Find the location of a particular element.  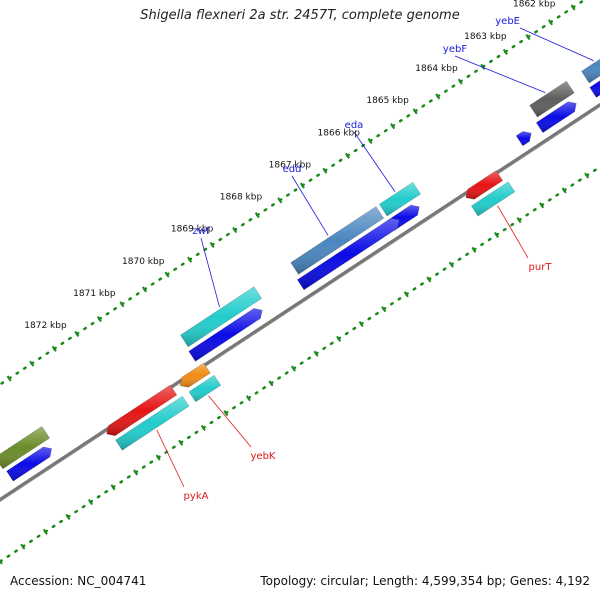

leader-line-zwf is located at coordinates (210, 272).